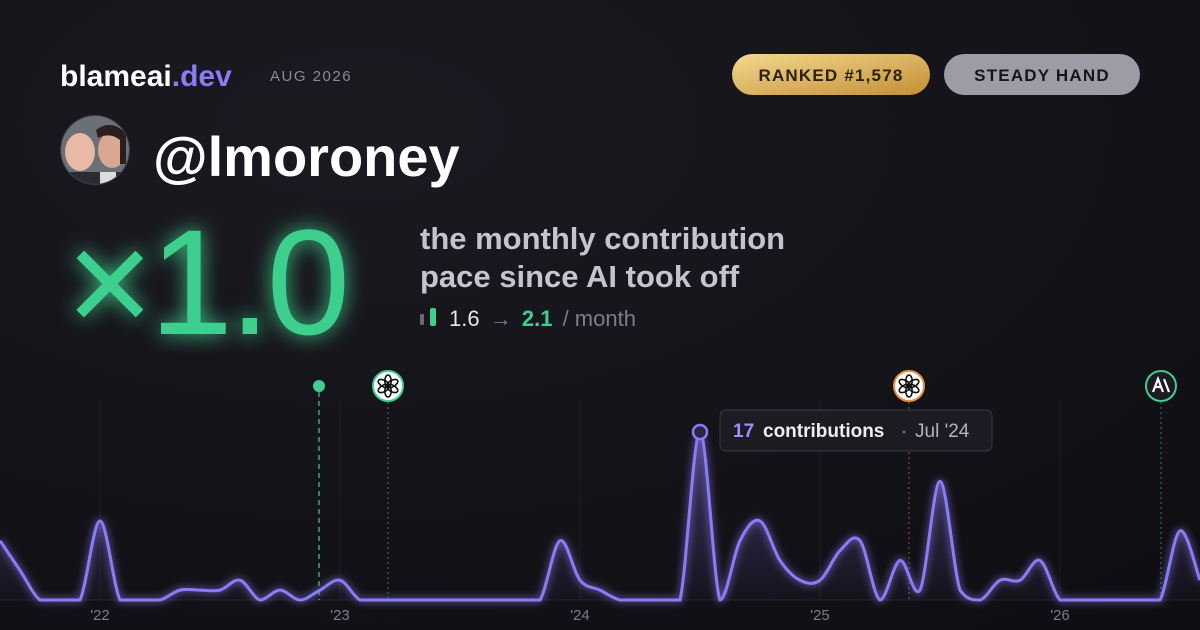 The image size is (1200, 630). I want to click on rank-badge, so click(831, 74).